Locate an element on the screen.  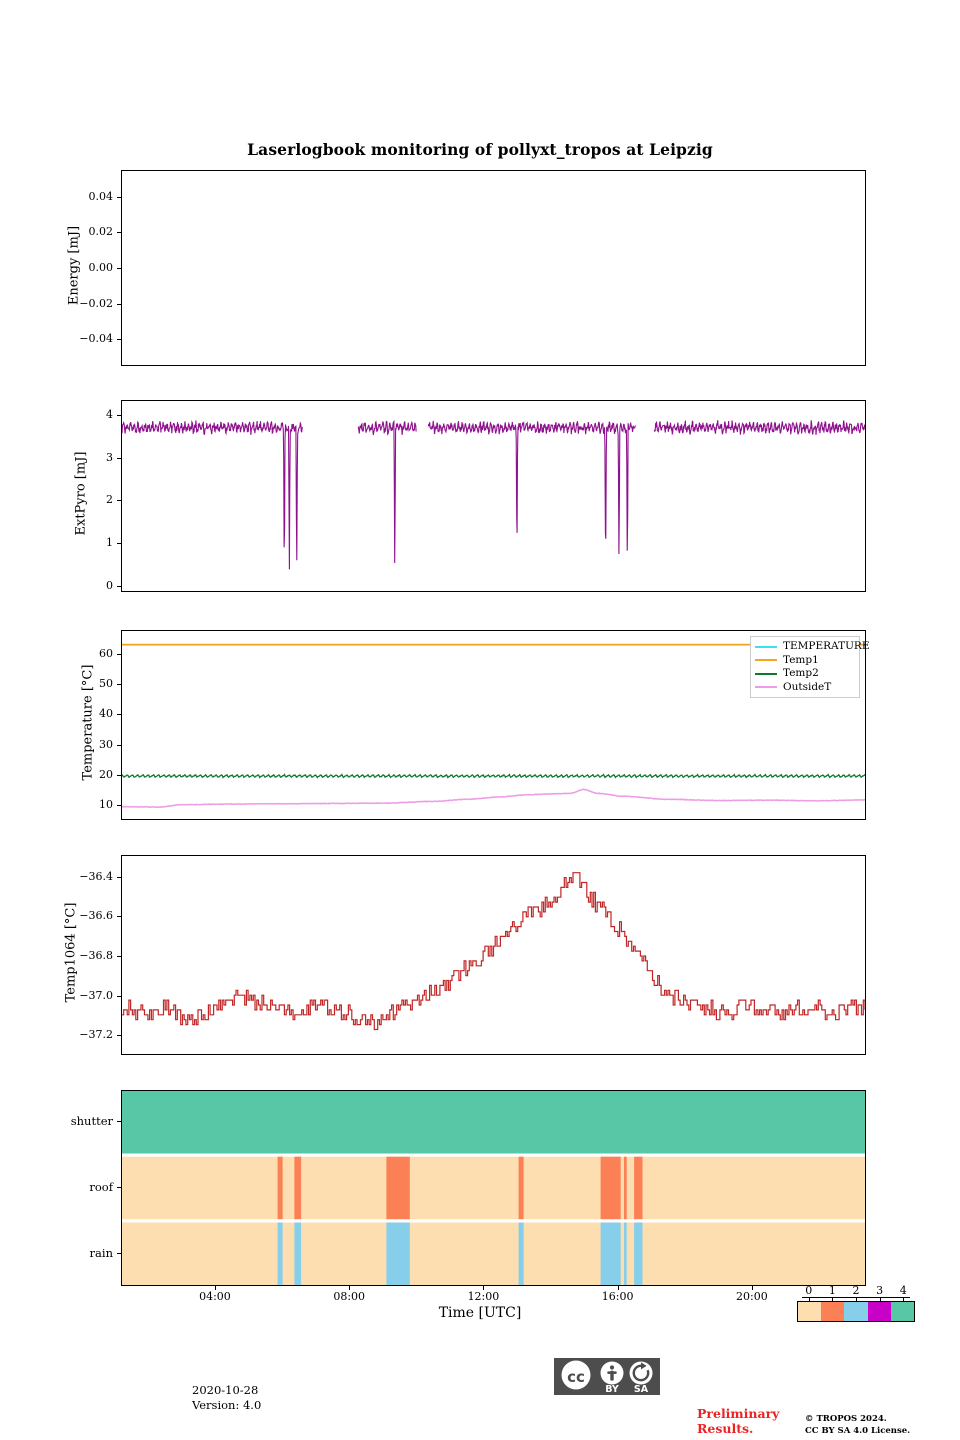
extpyro-ytick: 3 is located at coordinates (109, 457).